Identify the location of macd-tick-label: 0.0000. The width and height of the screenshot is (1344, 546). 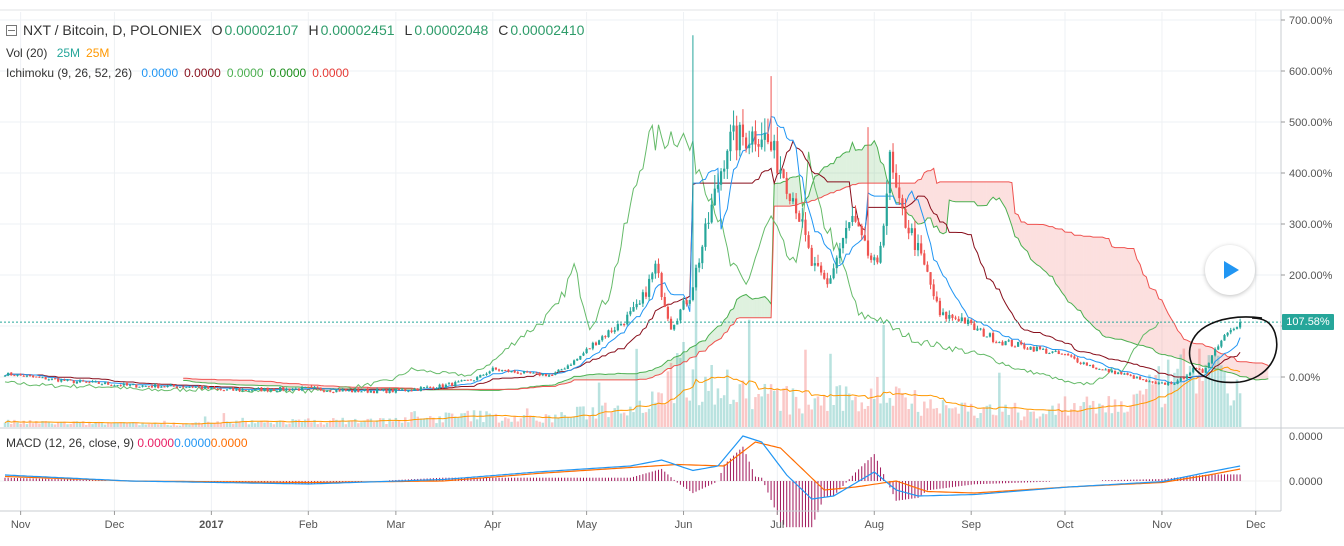
(1306, 482).